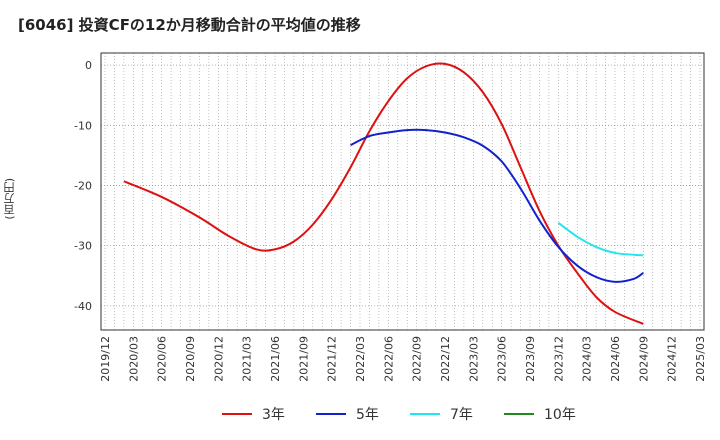  I want to click on legend: 3年 5年 7年 10年, so click(399, 415).